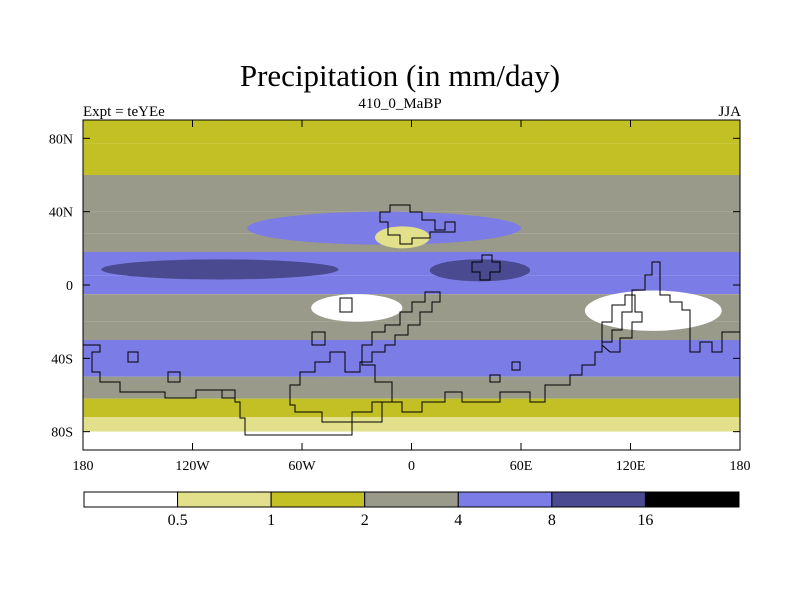 The width and height of the screenshot is (800, 600). Describe the element at coordinates (411, 510) in the screenshot. I see `colorbar: 0.5 1 2 4 8 16` at that location.